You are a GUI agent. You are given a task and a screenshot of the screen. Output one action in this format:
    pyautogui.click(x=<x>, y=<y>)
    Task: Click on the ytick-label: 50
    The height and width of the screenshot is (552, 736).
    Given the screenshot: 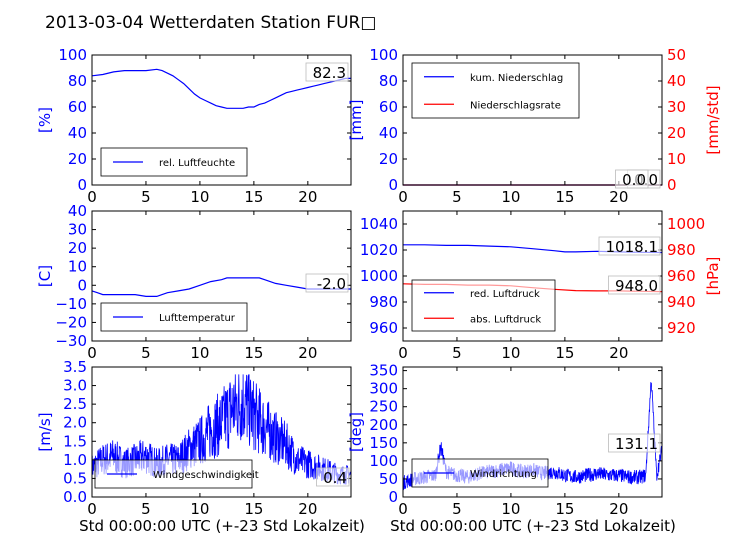 What is the action you would take?
    pyautogui.click(x=388, y=479)
    